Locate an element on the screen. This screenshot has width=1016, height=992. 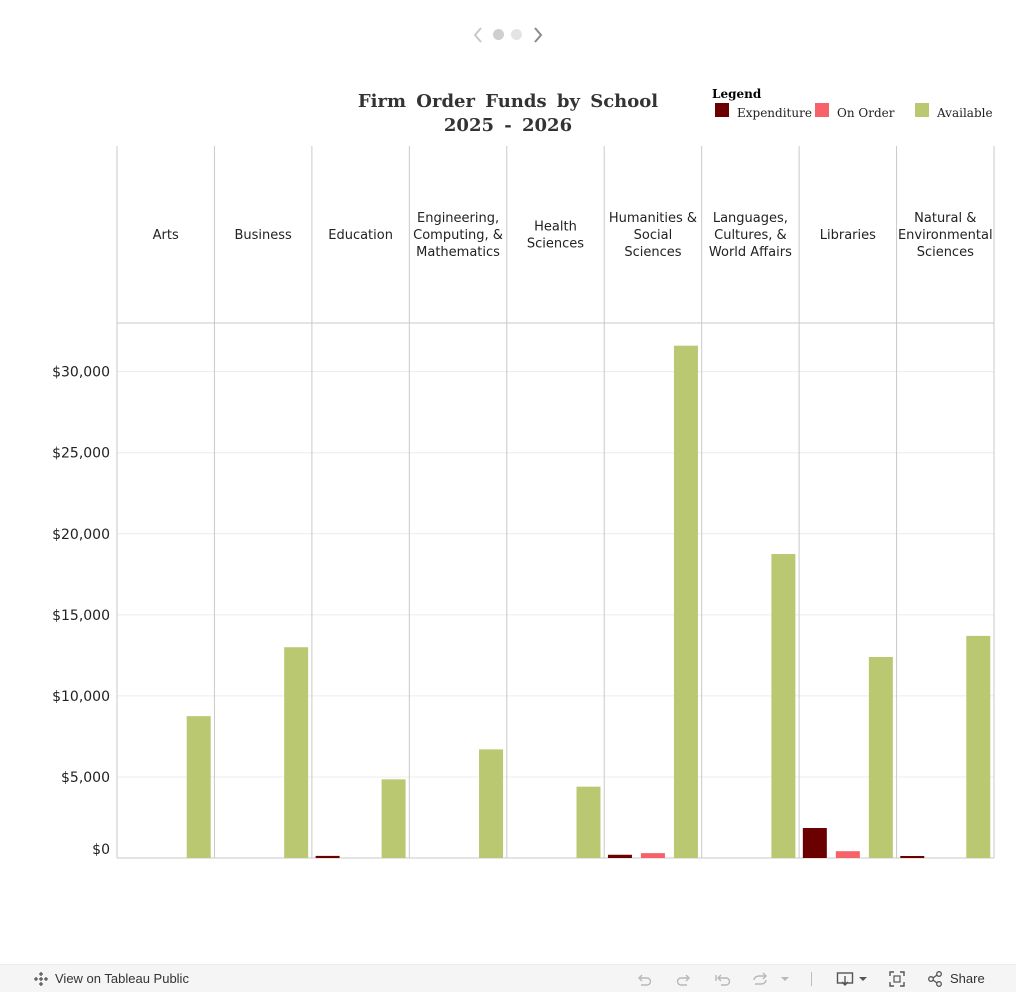
next-story-point-button is located at coordinates (538, 35).